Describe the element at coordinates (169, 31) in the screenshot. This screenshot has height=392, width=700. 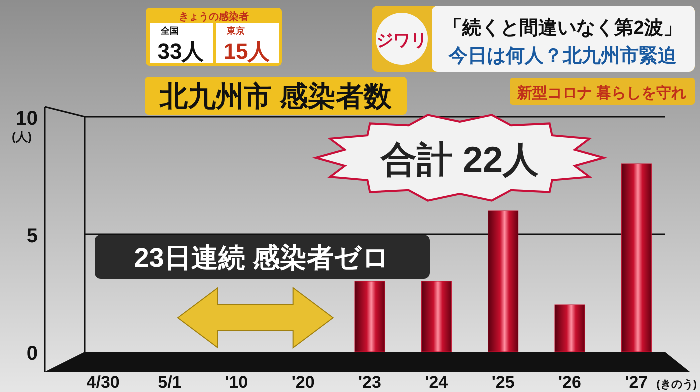
I see `text: 全国` at that location.